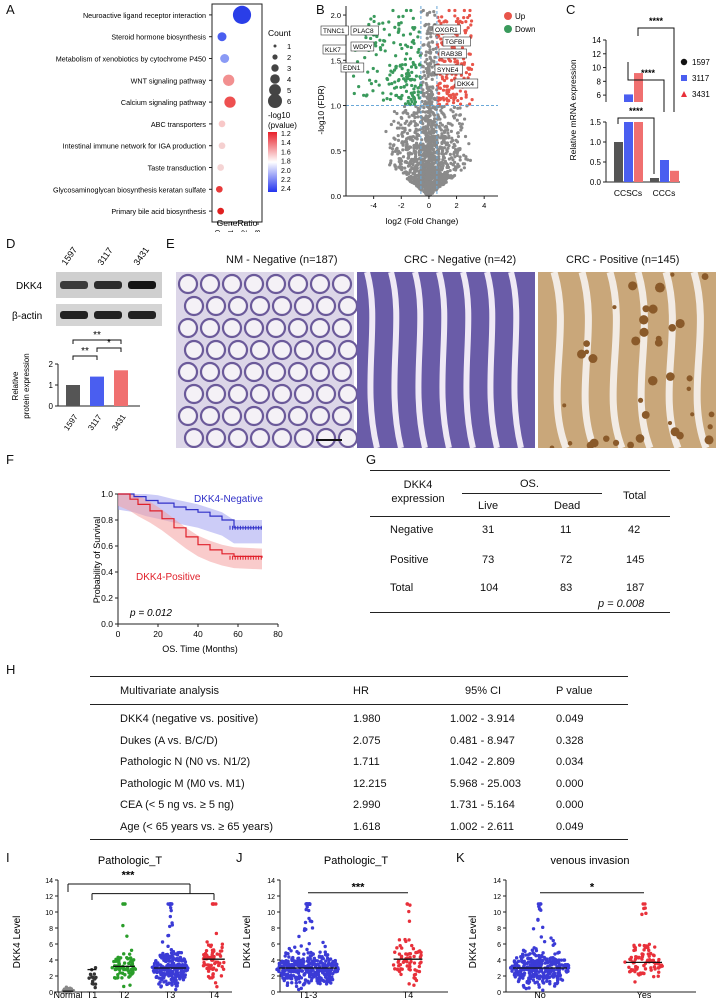 This screenshot has height=1000, width=718. Describe the element at coordinates (275, 68) in the screenshot. I see `count-legend-dot` at that location.